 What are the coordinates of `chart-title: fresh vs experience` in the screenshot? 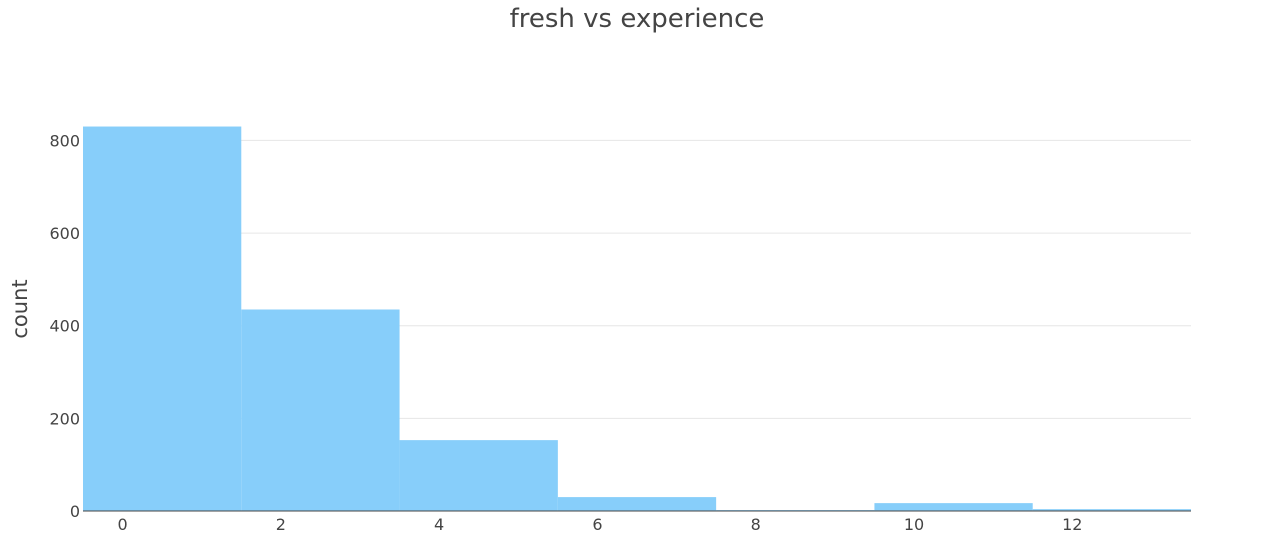 It's located at (637, 19).